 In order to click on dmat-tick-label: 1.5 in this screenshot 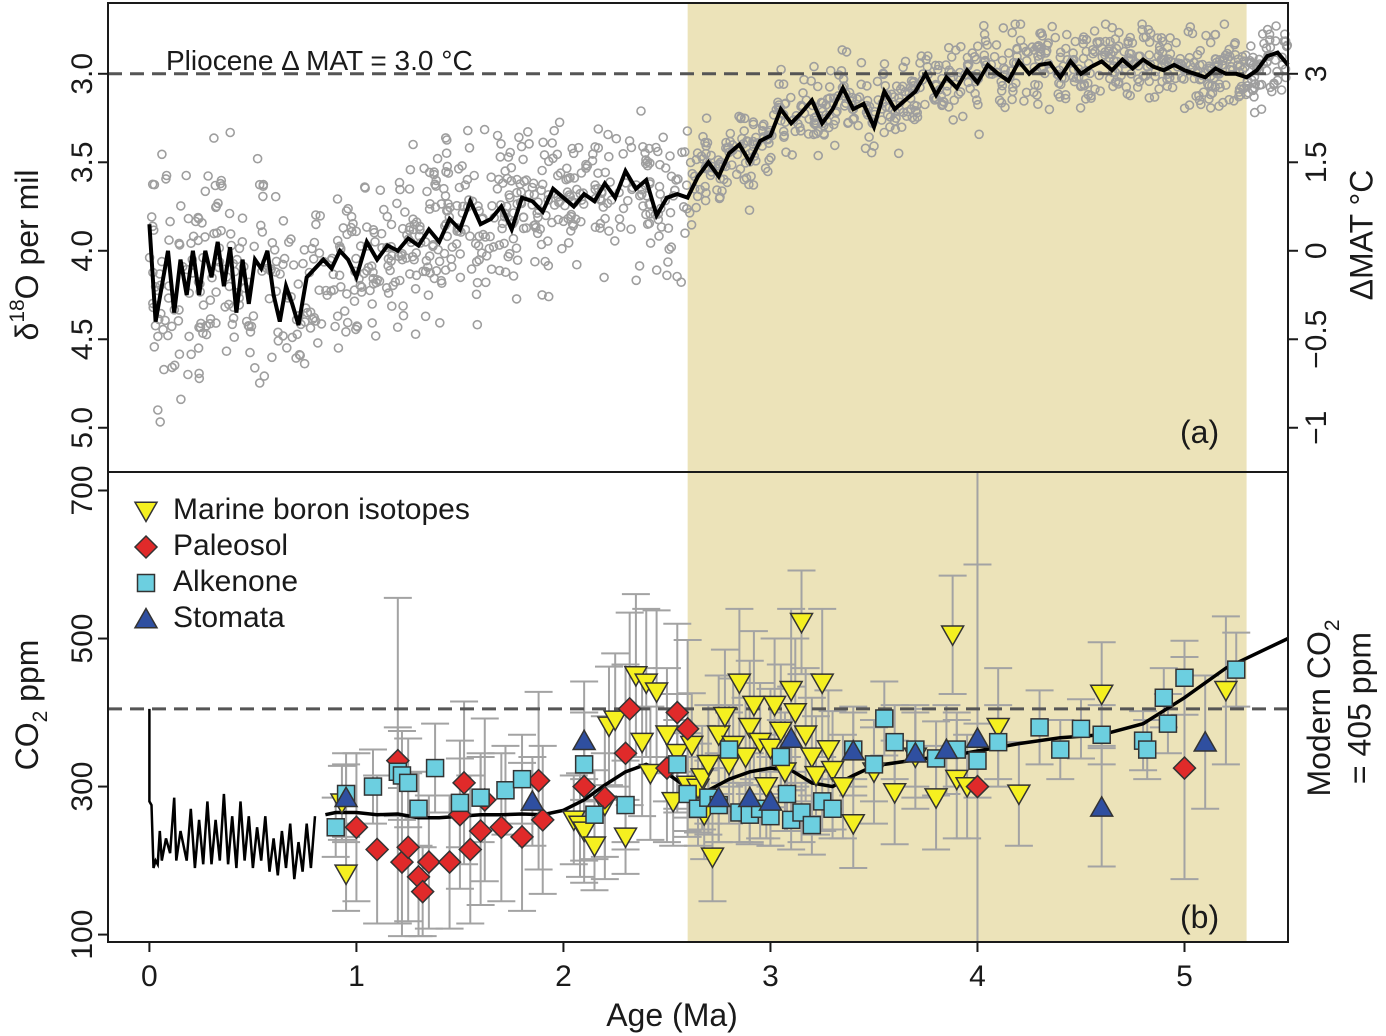, I will do `click(1316, 162)`.